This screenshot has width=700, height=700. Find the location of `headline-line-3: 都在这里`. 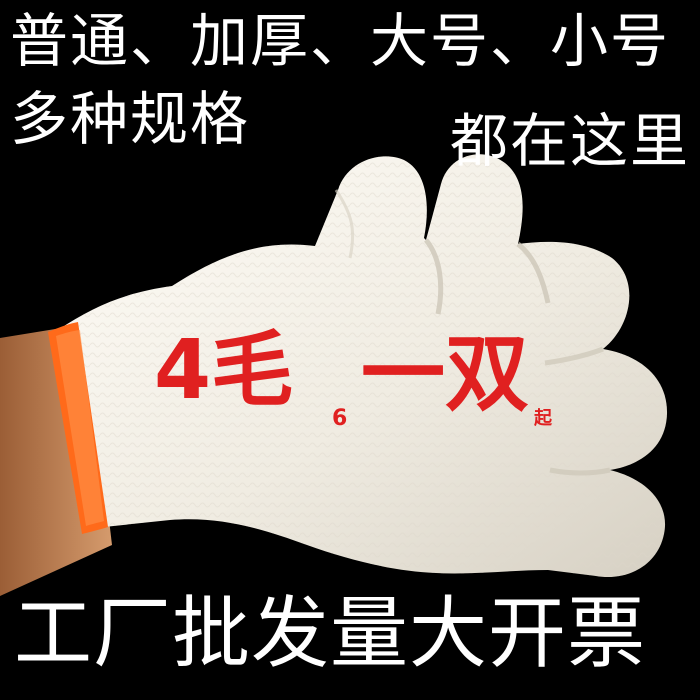

headline-line-3: 都在这里 is located at coordinates (570, 141).